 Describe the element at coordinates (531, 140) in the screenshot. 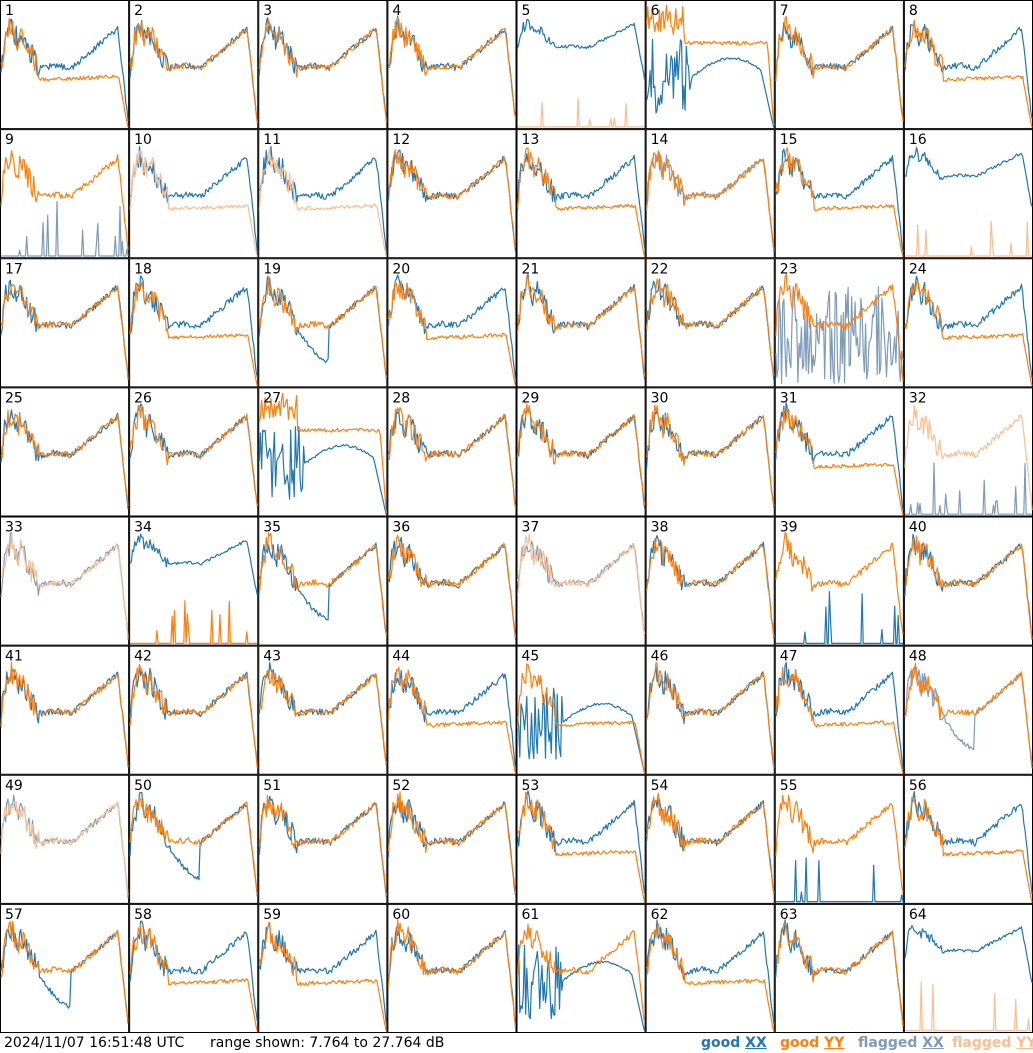

I see `panel-label: 13` at that location.